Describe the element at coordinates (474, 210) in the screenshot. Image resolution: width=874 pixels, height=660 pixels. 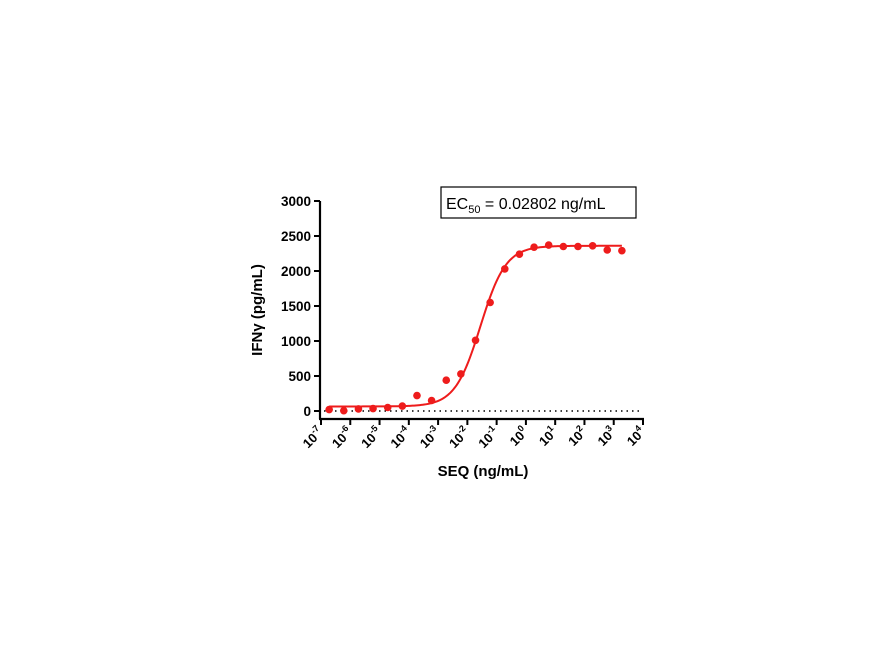
I see `annotation-subscript: 50` at that location.